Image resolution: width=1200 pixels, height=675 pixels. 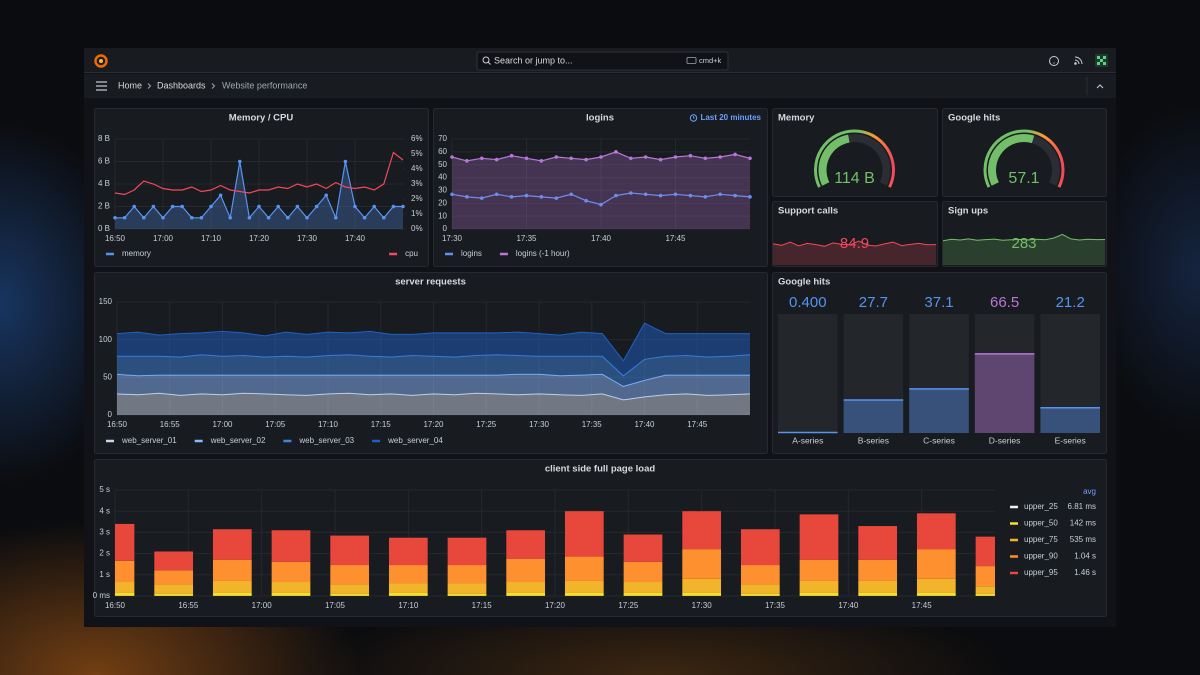 What do you see at coordinates (600, 118) in the screenshot?
I see `panel-title: logins` at bounding box center [600, 118].